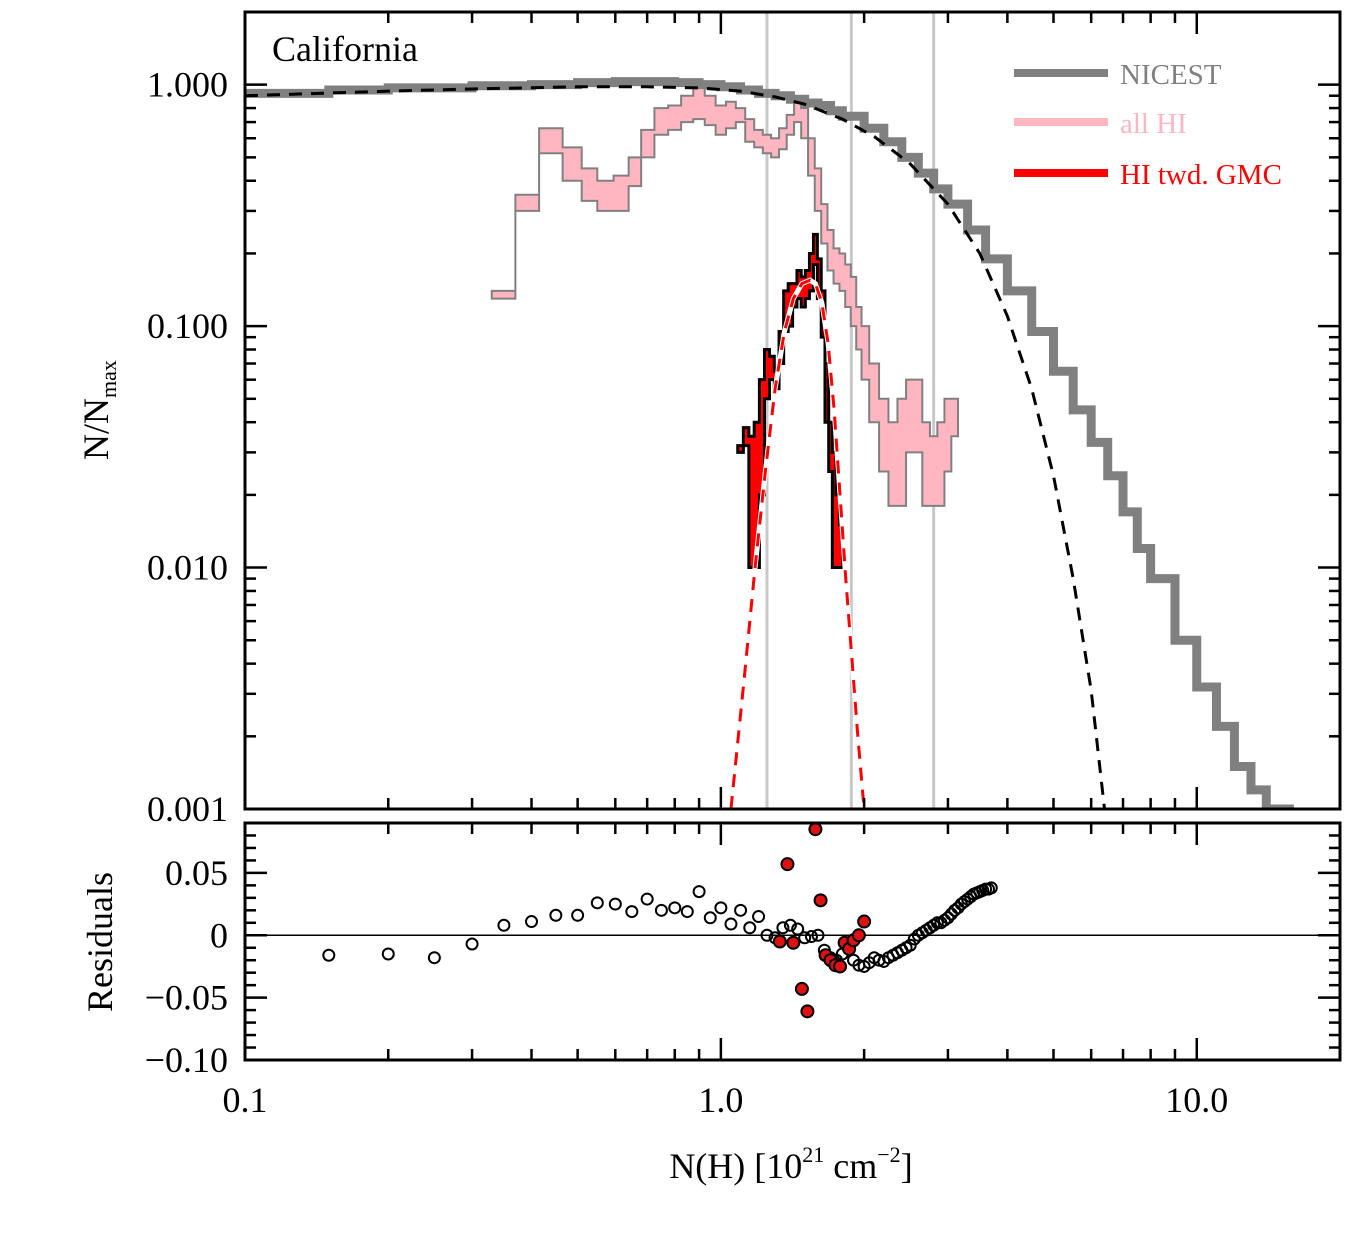  Describe the element at coordinates (187, 326) in the screenshot. I see `y-tick-label: 0.100` at that location.